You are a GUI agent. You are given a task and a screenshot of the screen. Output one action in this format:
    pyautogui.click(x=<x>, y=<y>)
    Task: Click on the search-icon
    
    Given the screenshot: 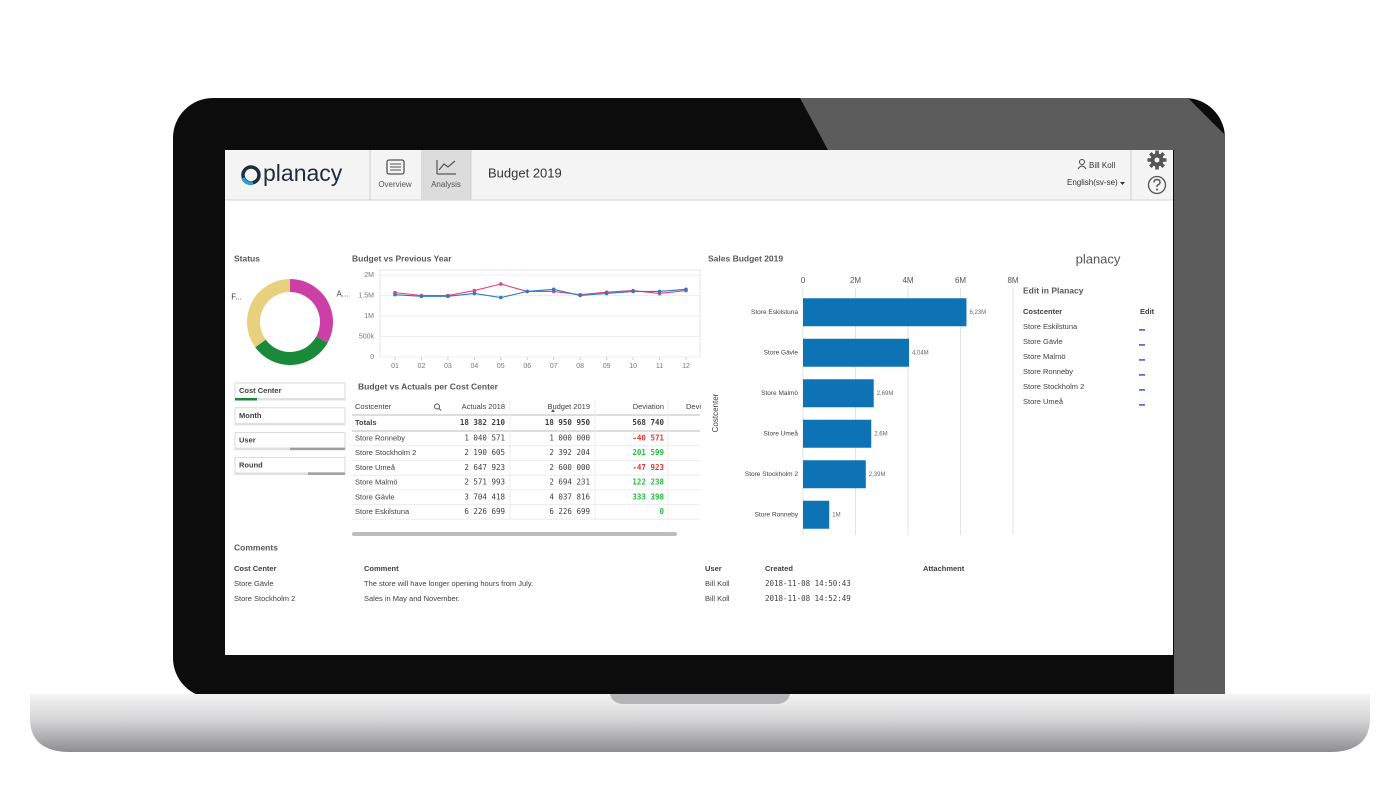 What is the action you would take?
    pyautogui.click(x=437, y=406)
    